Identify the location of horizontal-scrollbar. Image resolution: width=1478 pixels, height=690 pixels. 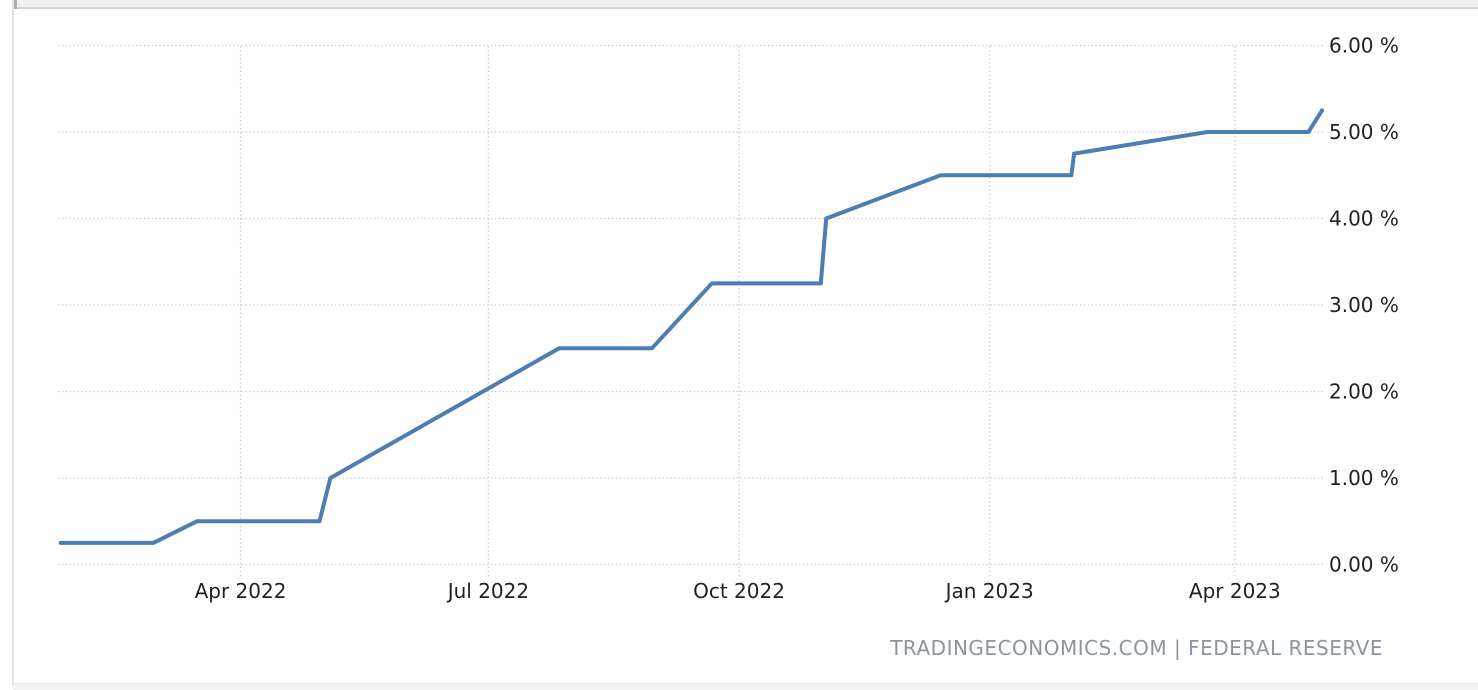
(746, 4).